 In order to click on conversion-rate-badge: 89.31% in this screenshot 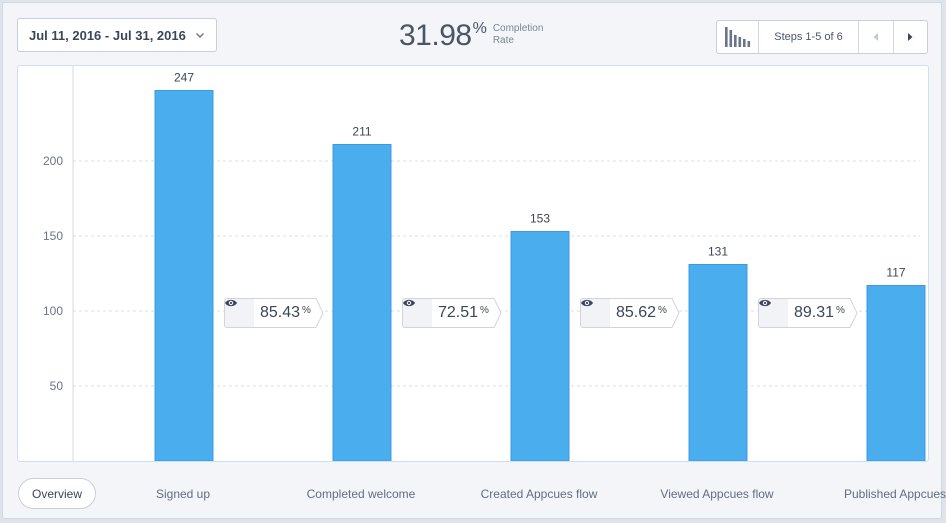, I will do `click(808, 313)`.